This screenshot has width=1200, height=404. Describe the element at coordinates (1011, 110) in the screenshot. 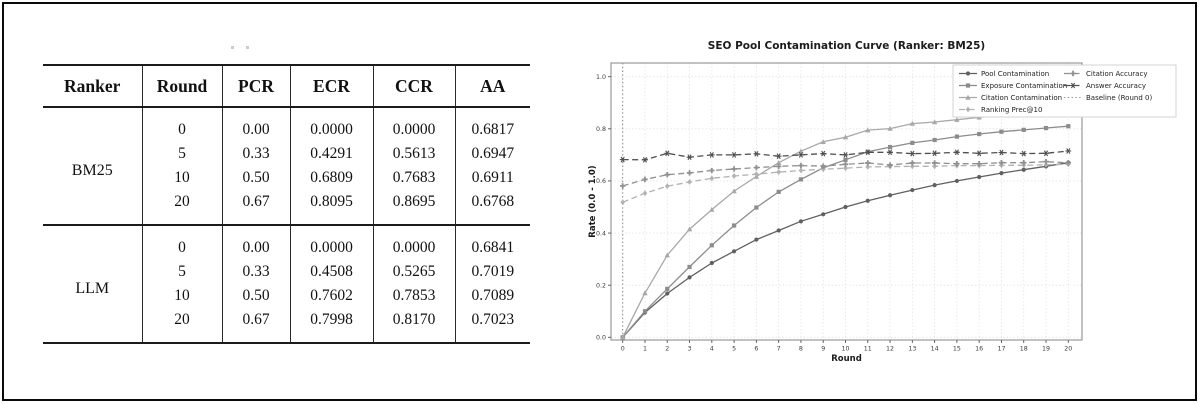

I see `svg-text: Ranking Prec@10` at that location.